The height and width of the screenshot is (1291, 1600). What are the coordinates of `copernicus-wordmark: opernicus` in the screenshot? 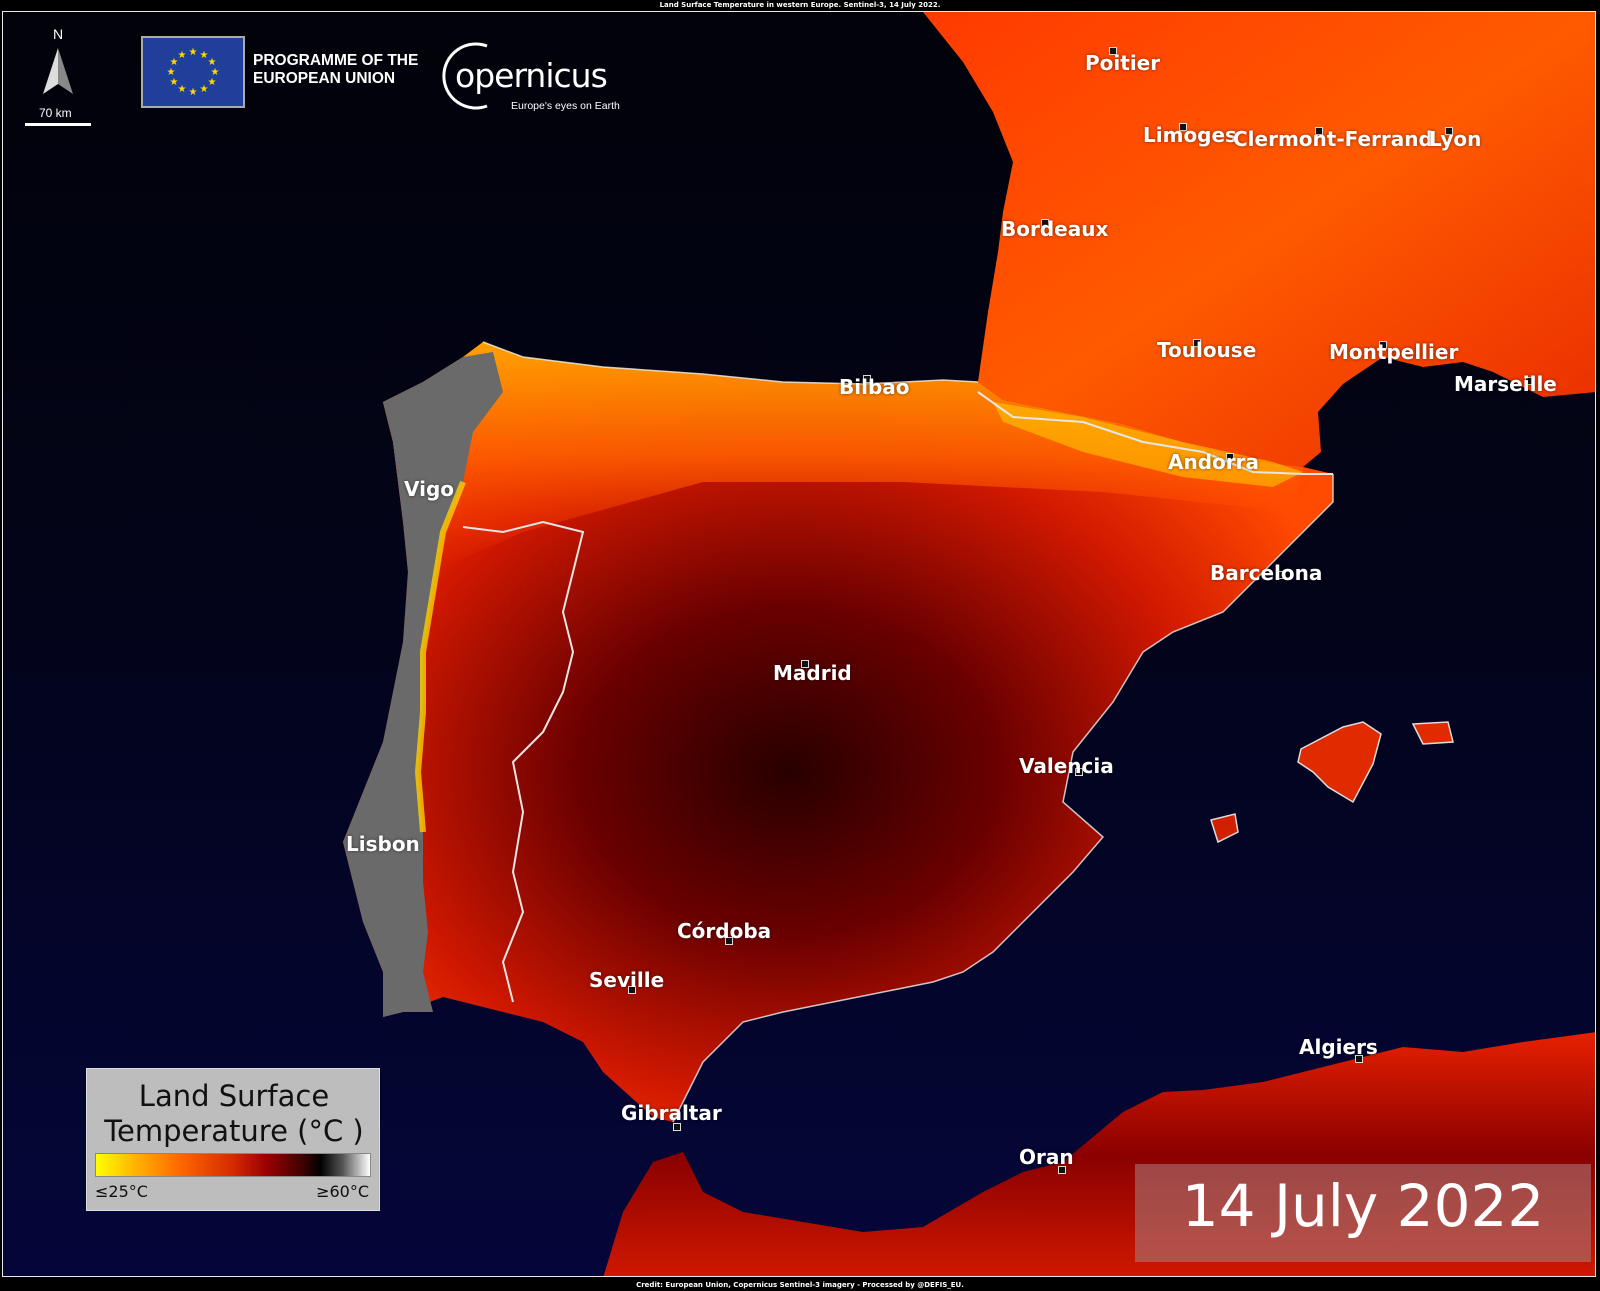 It's located at (531, 75).